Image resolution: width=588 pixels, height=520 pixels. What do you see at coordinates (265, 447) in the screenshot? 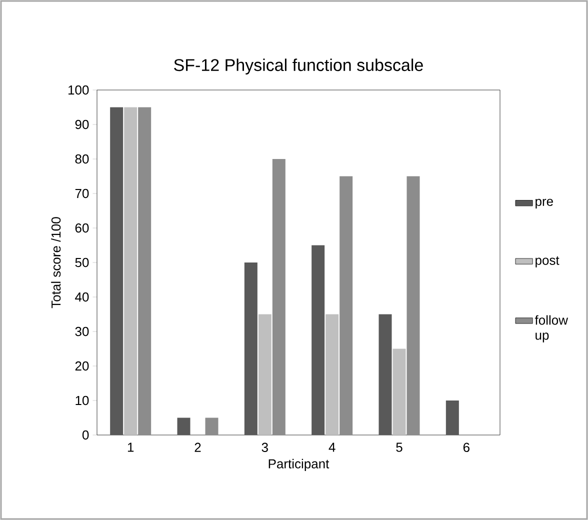
I see `x-tick-label: 3` at bounding box center [265, 447].